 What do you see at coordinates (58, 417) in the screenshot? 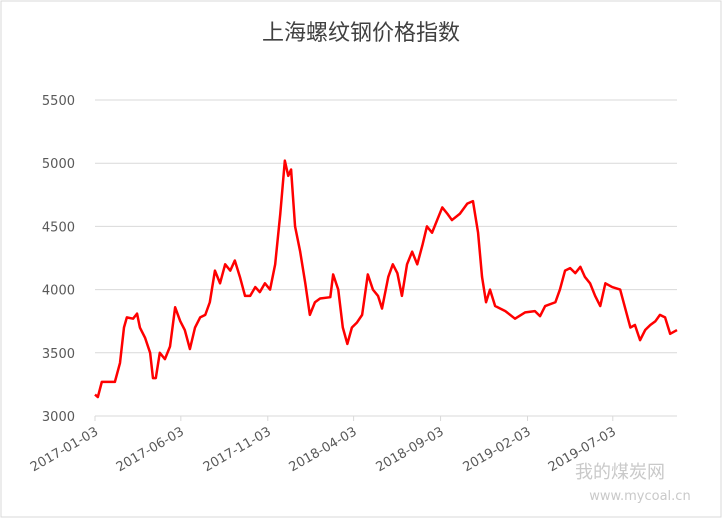
I see `y-tick-label: 3000` at bounding box center [58, 417].